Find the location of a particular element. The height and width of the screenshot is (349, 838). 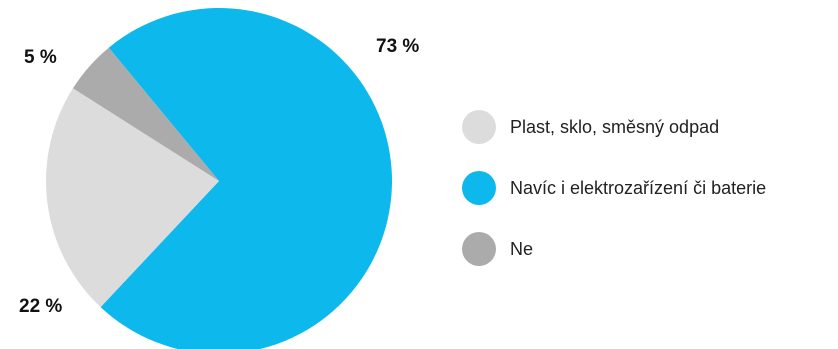

slice-ne is located at coordinates (146, 114).